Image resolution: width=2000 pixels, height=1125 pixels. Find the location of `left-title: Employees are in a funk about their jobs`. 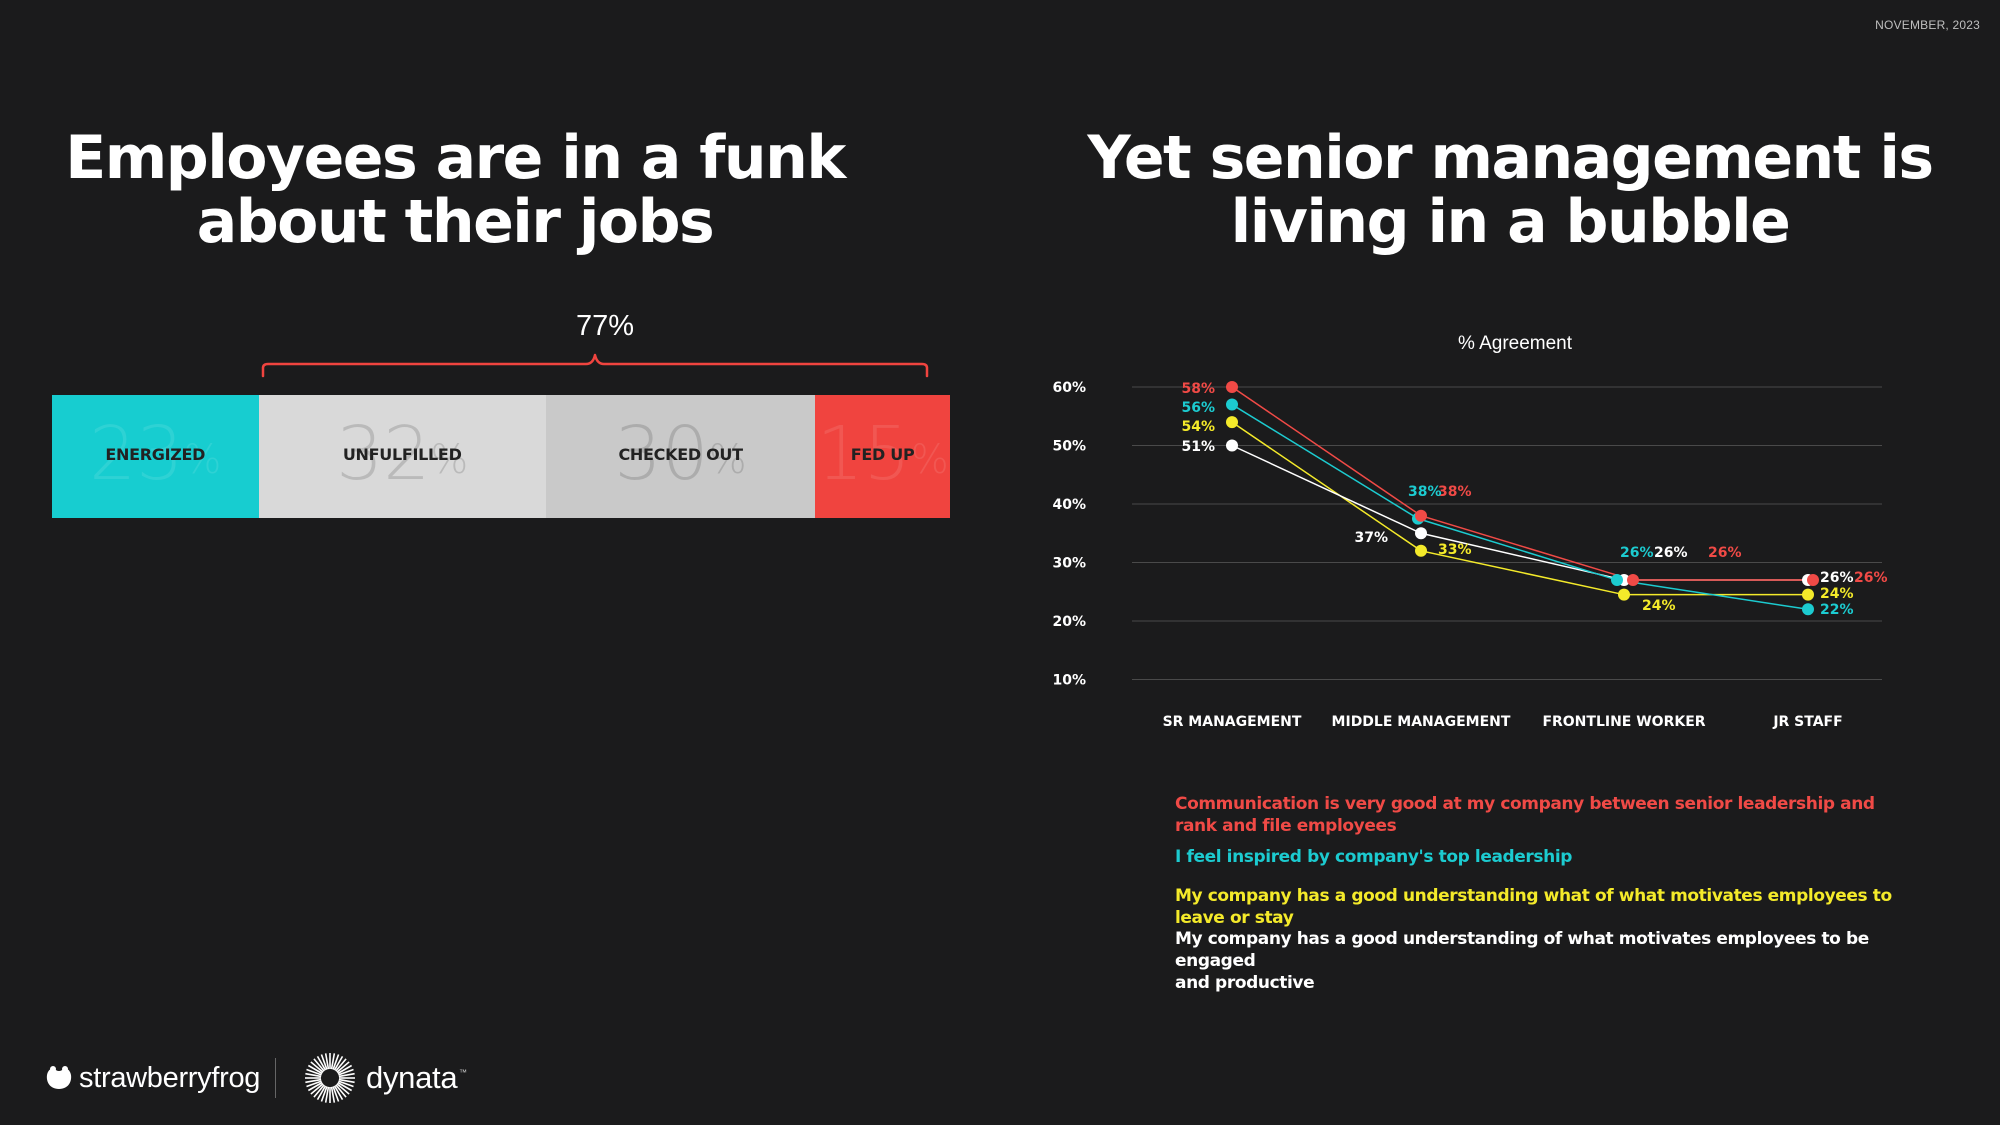

left-title: Employees are in a funk about their jobs is located at coordinates (455, 190).